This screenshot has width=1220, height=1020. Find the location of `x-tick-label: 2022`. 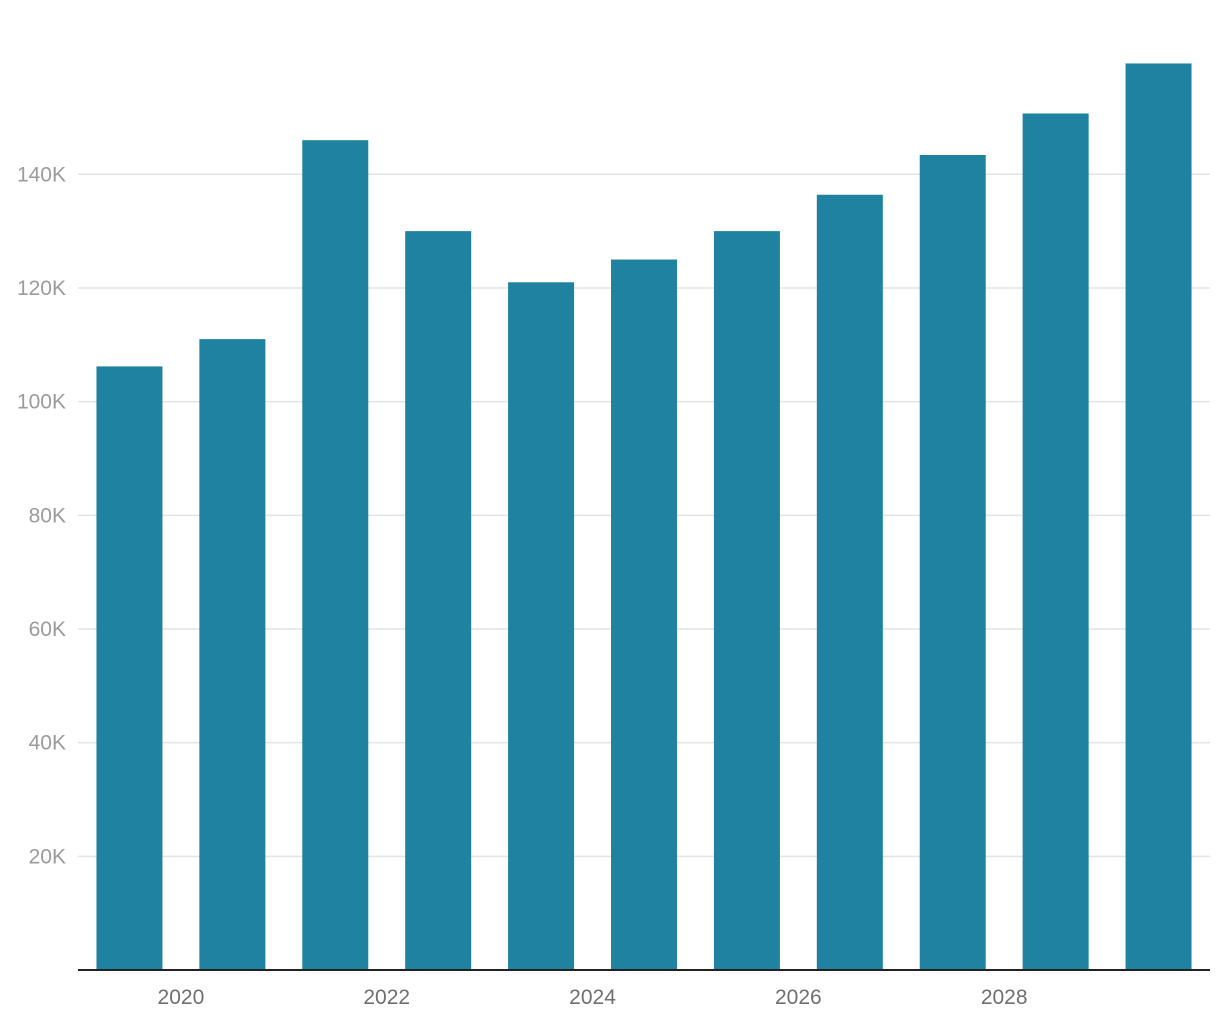

x-tick-label: 2022 is located at coordinates (386, 997).